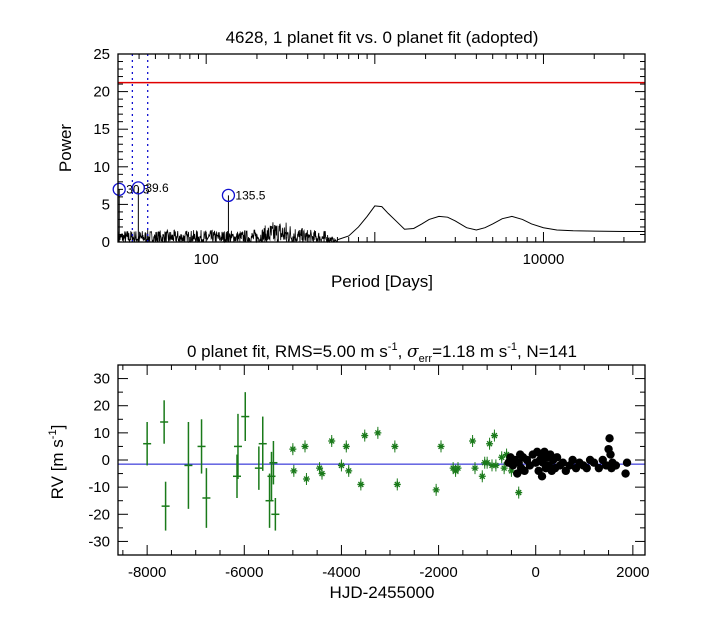 This screenshot has width=703, height=625. Describe the element at coordinates (287, 351) in the screenshot. I see `rv-title-main: 0 planet fit, RMS=5.00 m s` at that location.